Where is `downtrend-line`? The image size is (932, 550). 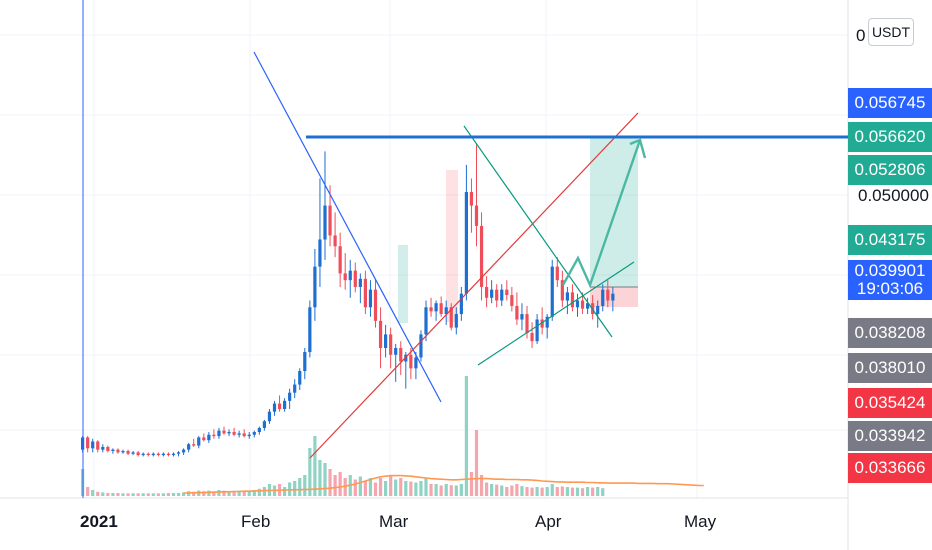 downtrend-line is located at coordinates (347, 227).